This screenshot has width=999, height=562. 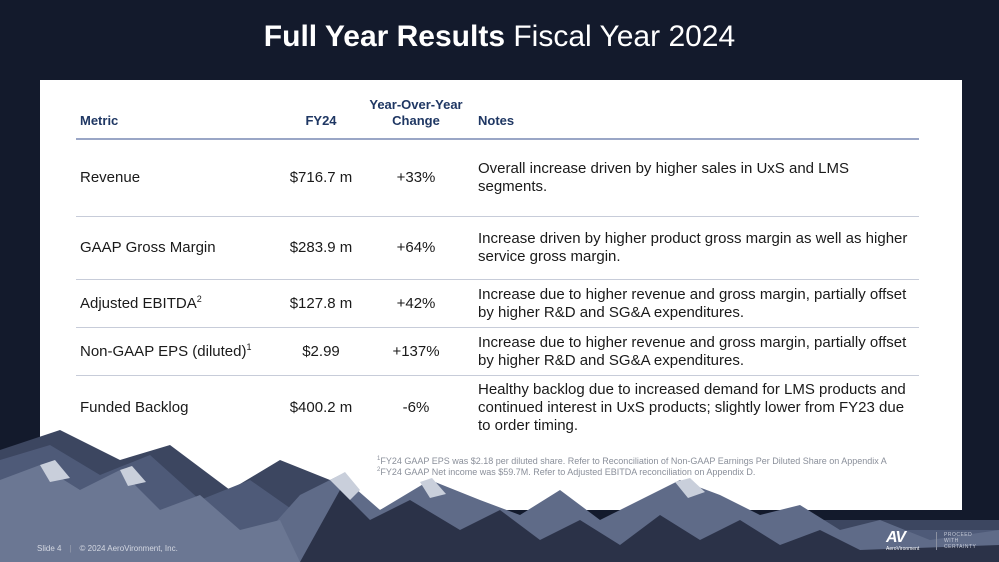 I want to click on slide-title-bold: Full Year Results, so click(x=384, y=36).